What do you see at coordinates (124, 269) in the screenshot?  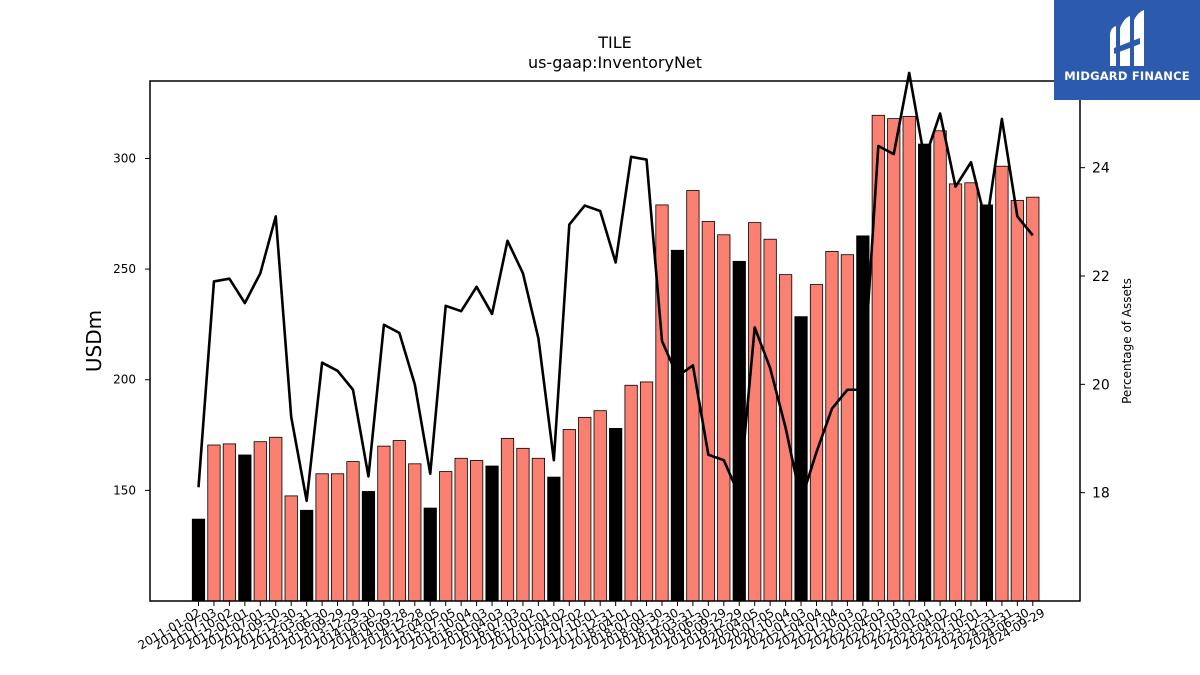 I see `y-tick-label: 250` at bounding box center [124, 269].